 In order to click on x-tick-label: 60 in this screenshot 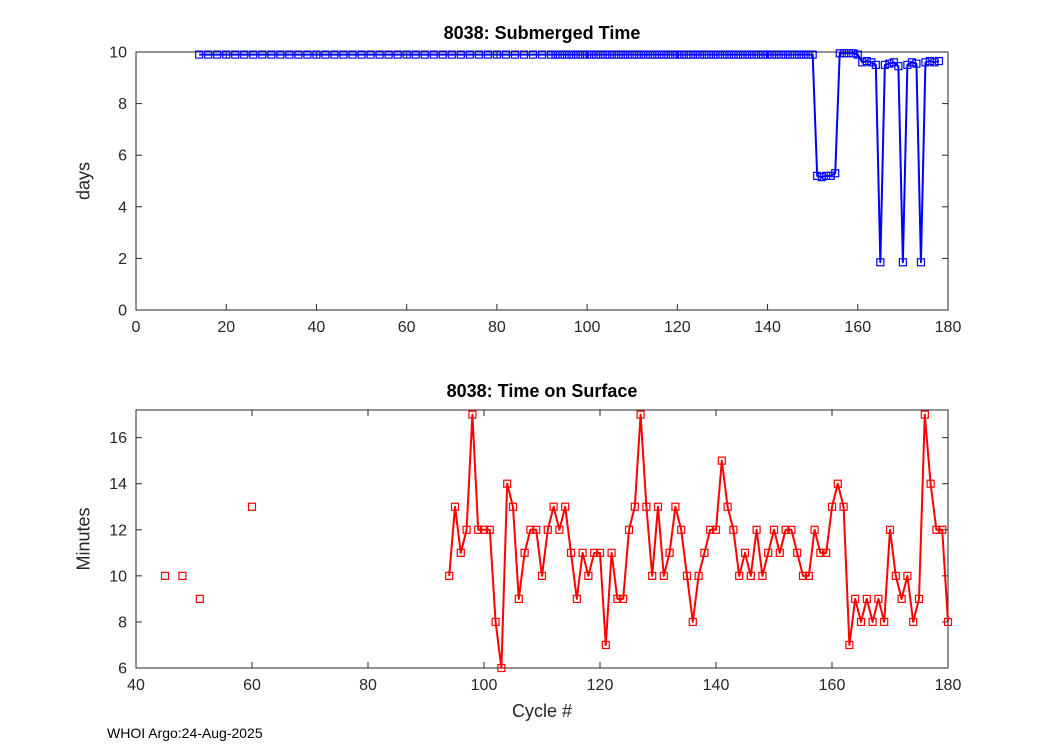, I will do `click(252, 685)`.